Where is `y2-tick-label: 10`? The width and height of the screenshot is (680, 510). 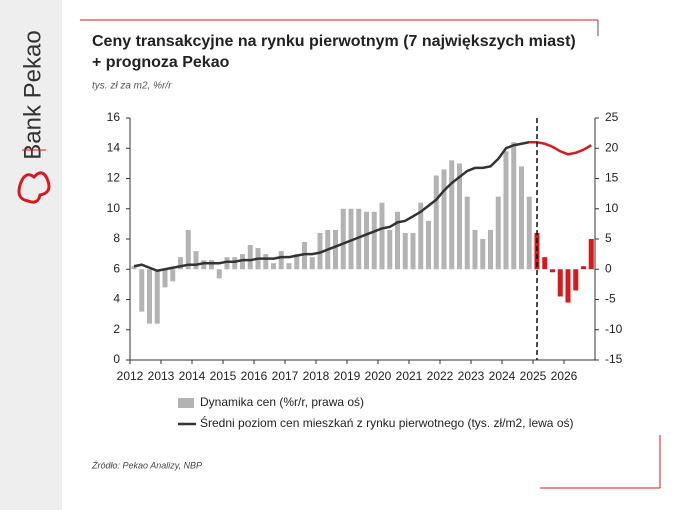 y2-tick-label: 10 is located at coordinates (612, 208).